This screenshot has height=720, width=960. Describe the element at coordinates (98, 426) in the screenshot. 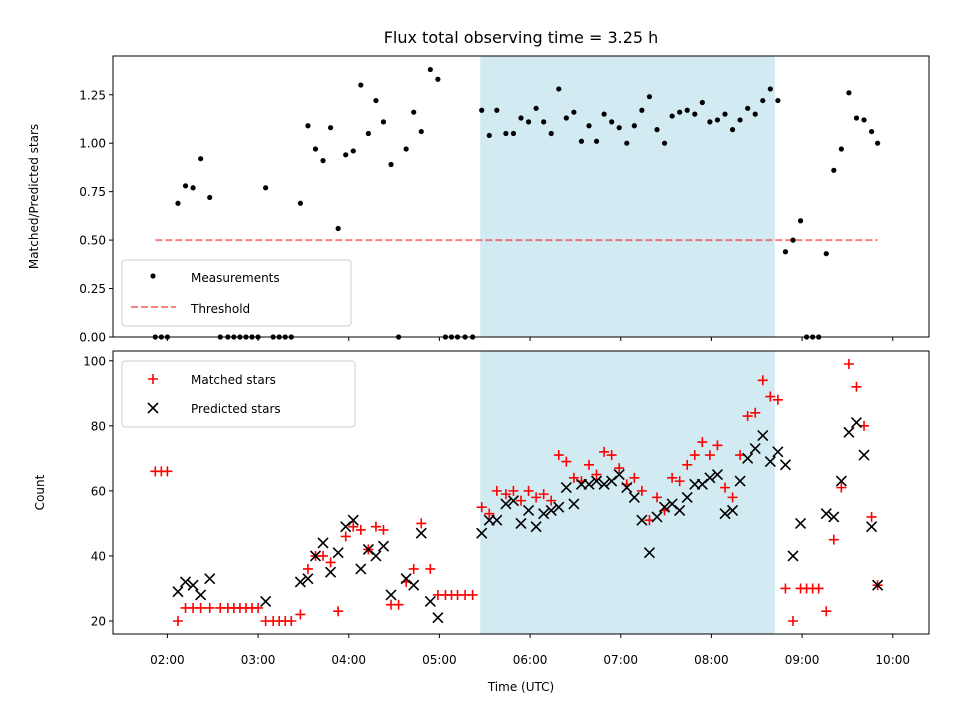

I see `y-tick-label: 80` at that location.